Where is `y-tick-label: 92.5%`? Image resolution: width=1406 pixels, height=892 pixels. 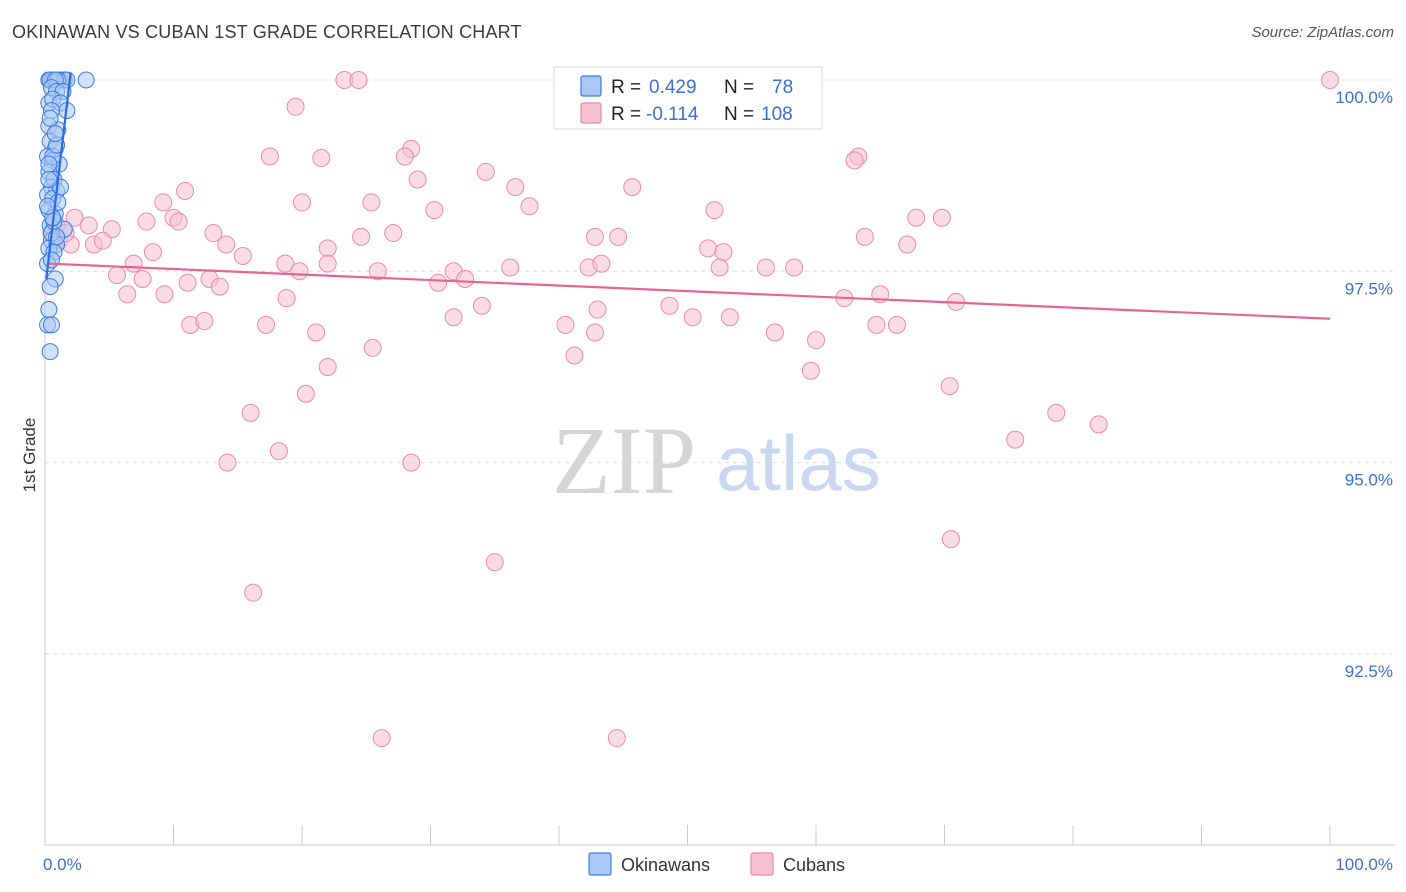 y-tick-label: 92.5% is located at coordinates (1369, 671).